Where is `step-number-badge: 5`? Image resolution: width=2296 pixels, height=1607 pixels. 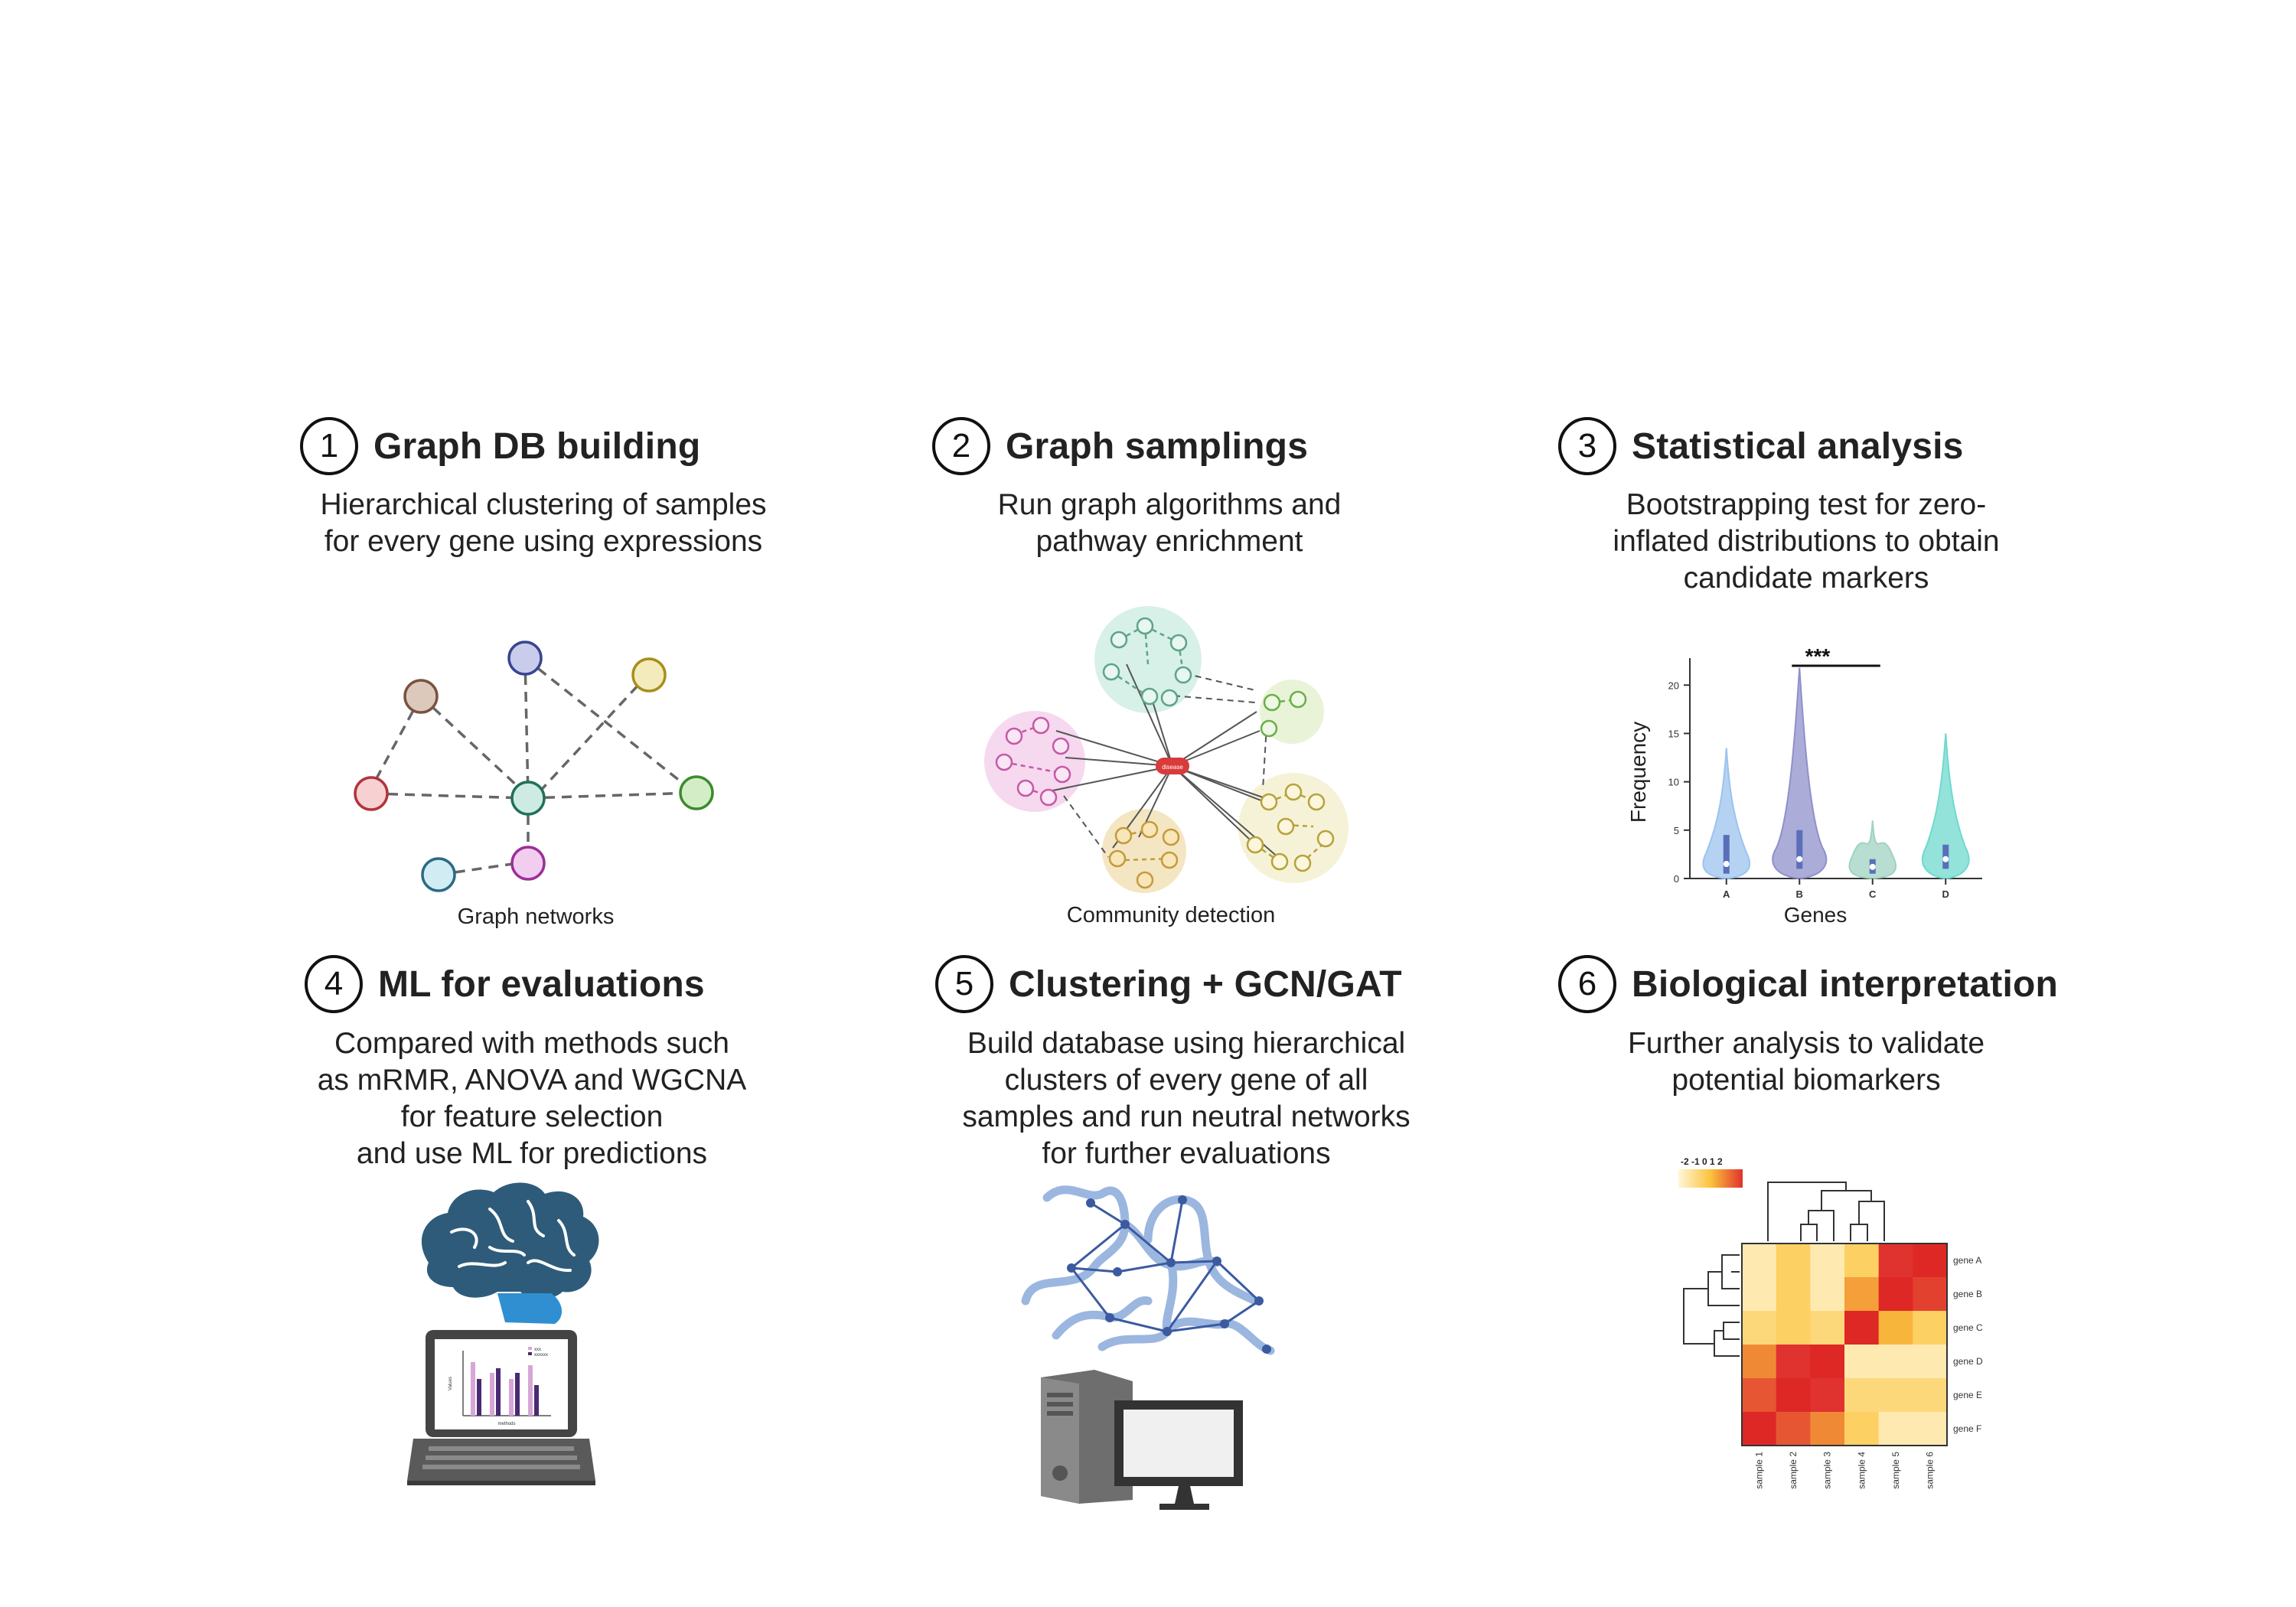
step-number-badge: 5 is located at coordinates (964, 984).